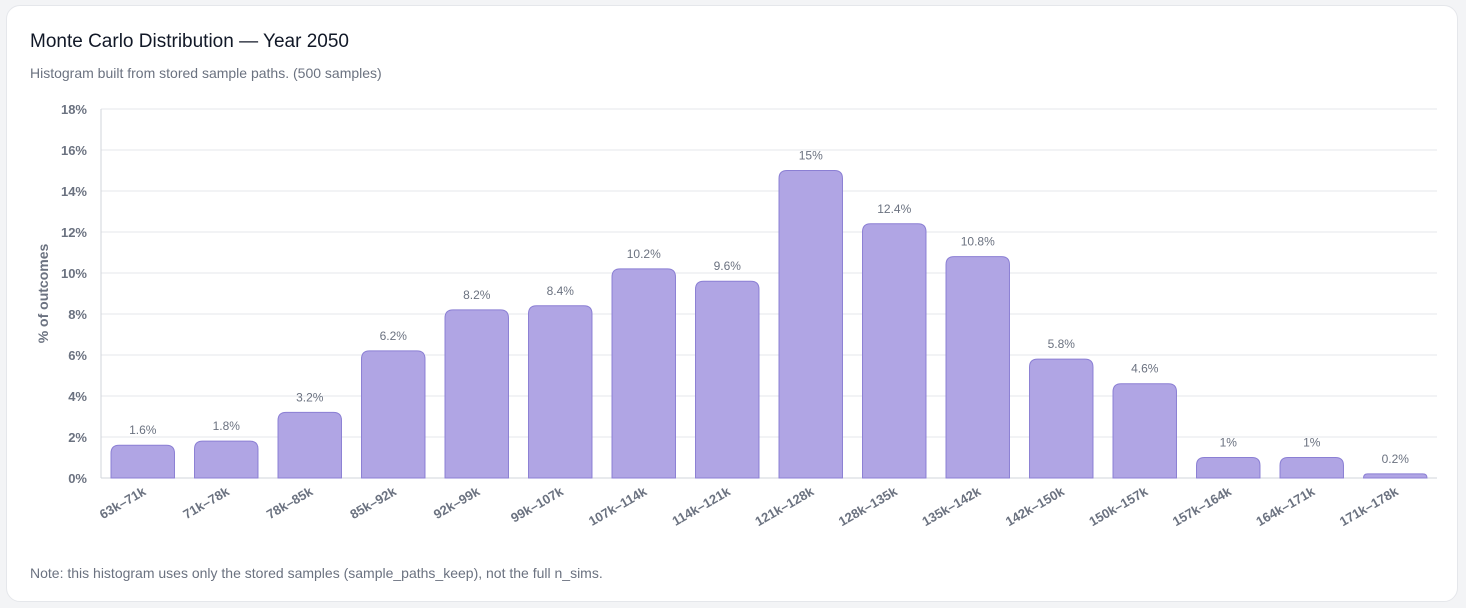  I want to click on bar-value-label: 1.6%, so click(143, 430).